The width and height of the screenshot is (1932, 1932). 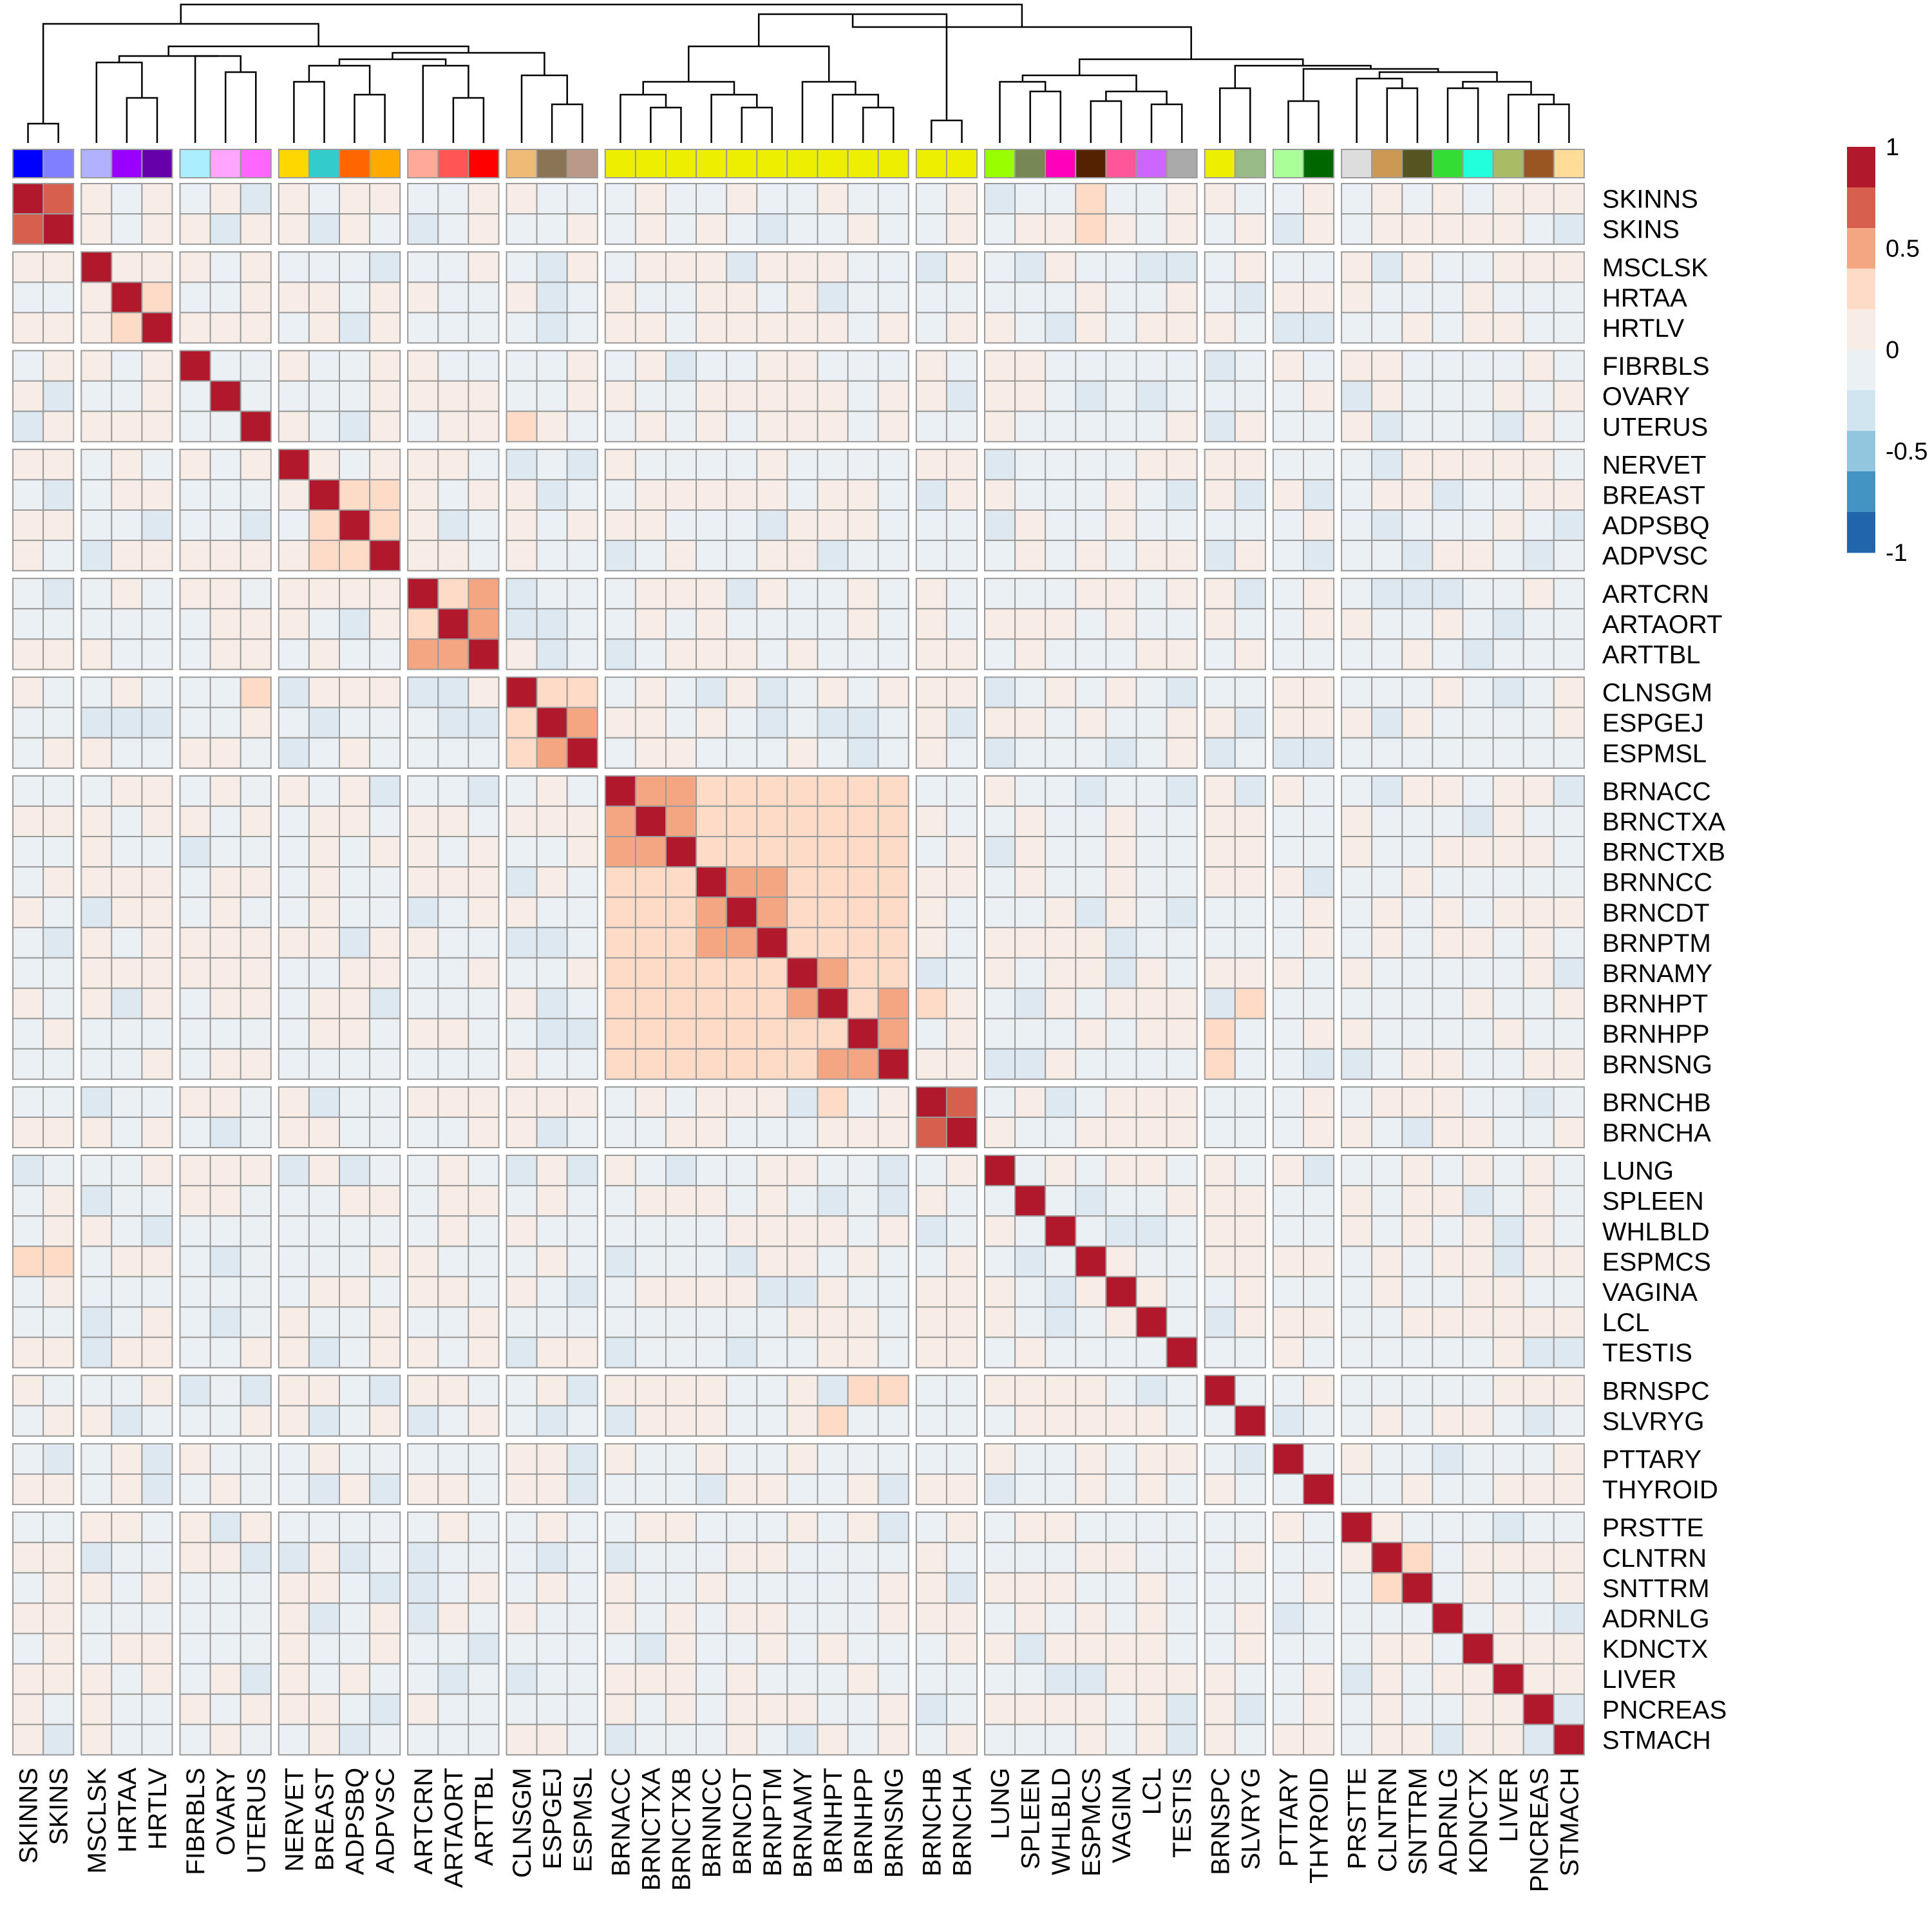 What do you see at coordinates (59, 1806) in the screenshot?
I see `column-label: SKINS` at bounding box center [59, 1806].